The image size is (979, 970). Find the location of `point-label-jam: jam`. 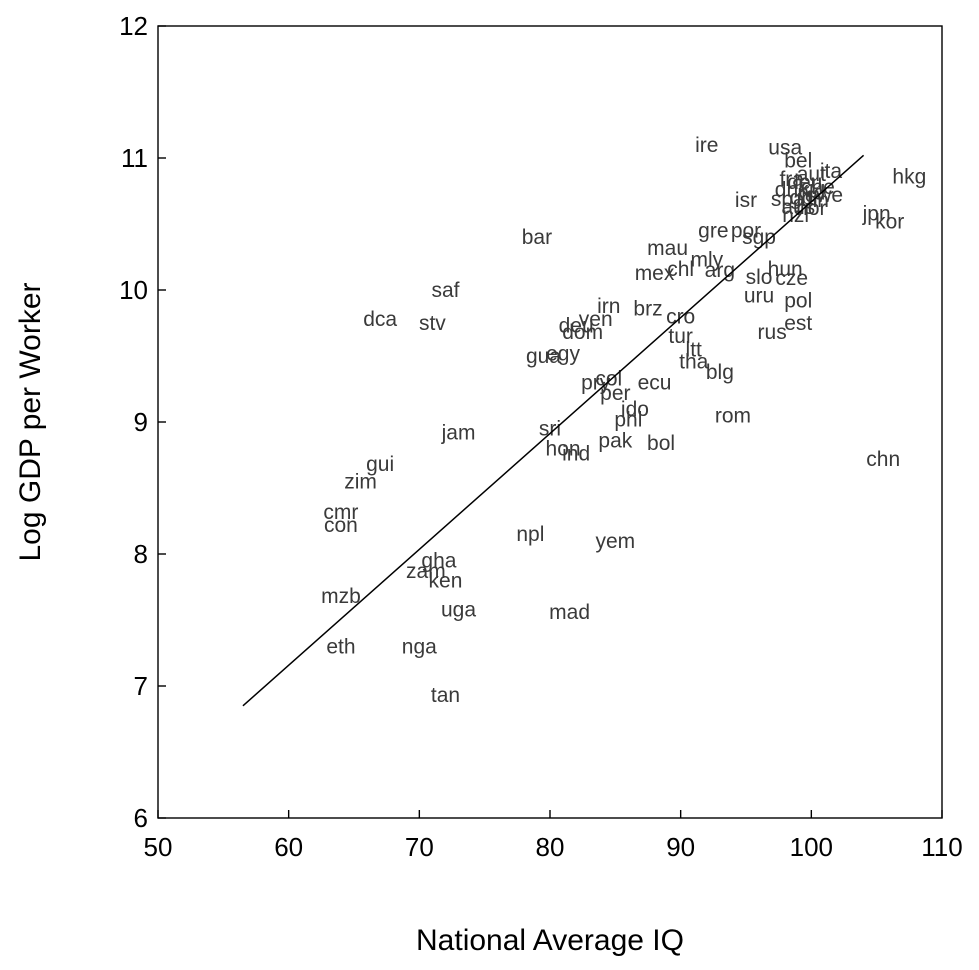

point-label-jam: jam is located at coordinates (458, 433).